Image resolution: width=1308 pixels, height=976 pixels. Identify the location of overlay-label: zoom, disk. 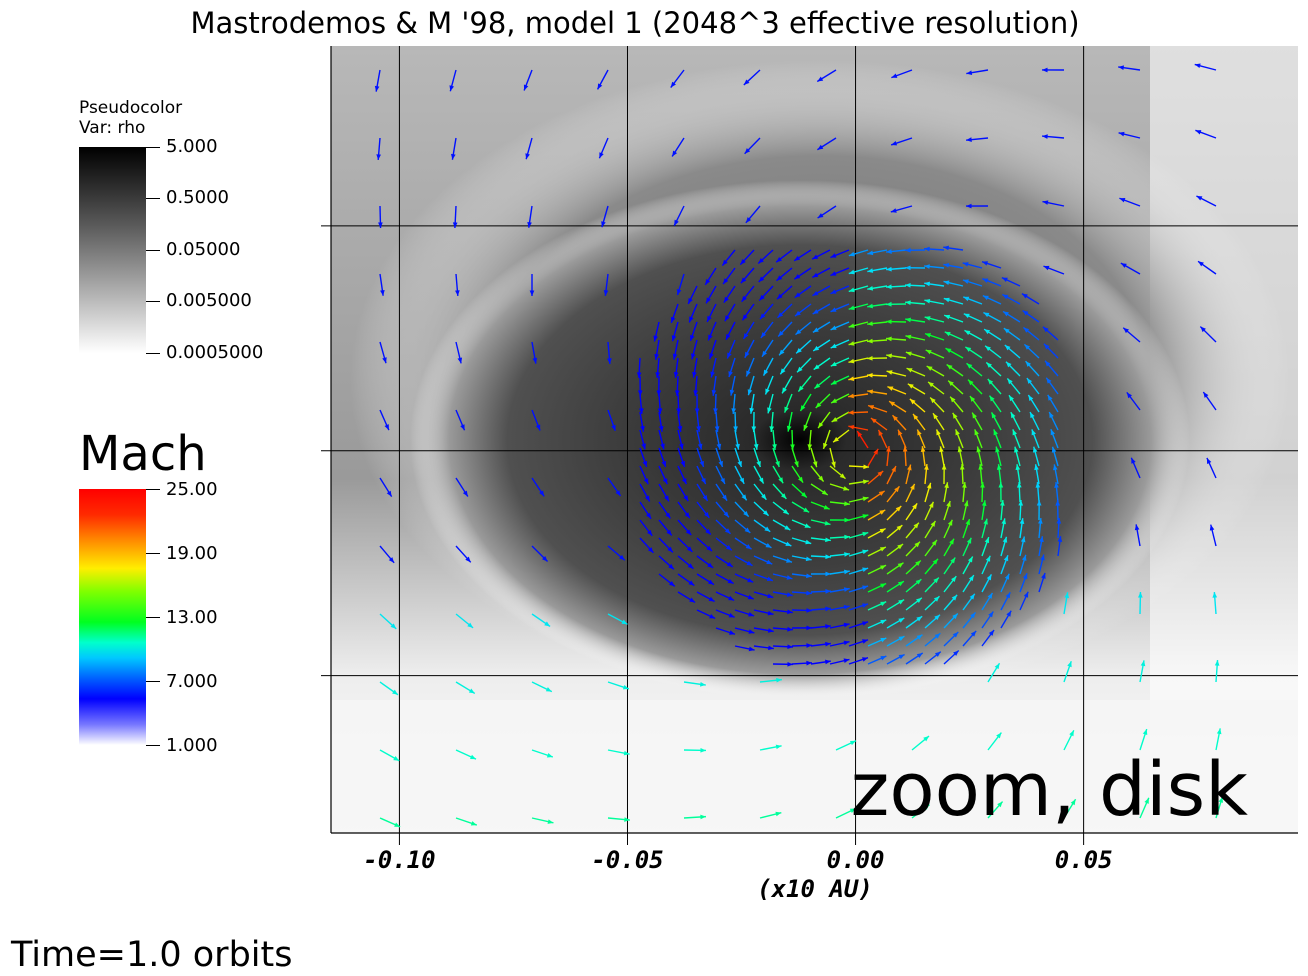
(1050, 790).